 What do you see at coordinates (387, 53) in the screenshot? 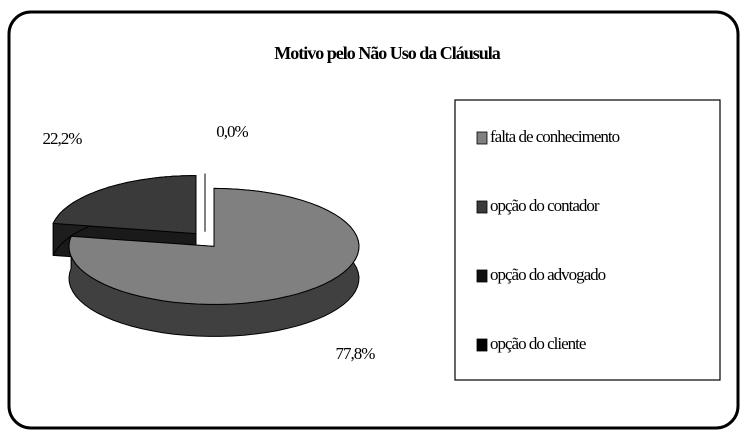
I see `chart-title: Motivo pelo Não Uso da Cláusula` at bounding box center [387, 53].